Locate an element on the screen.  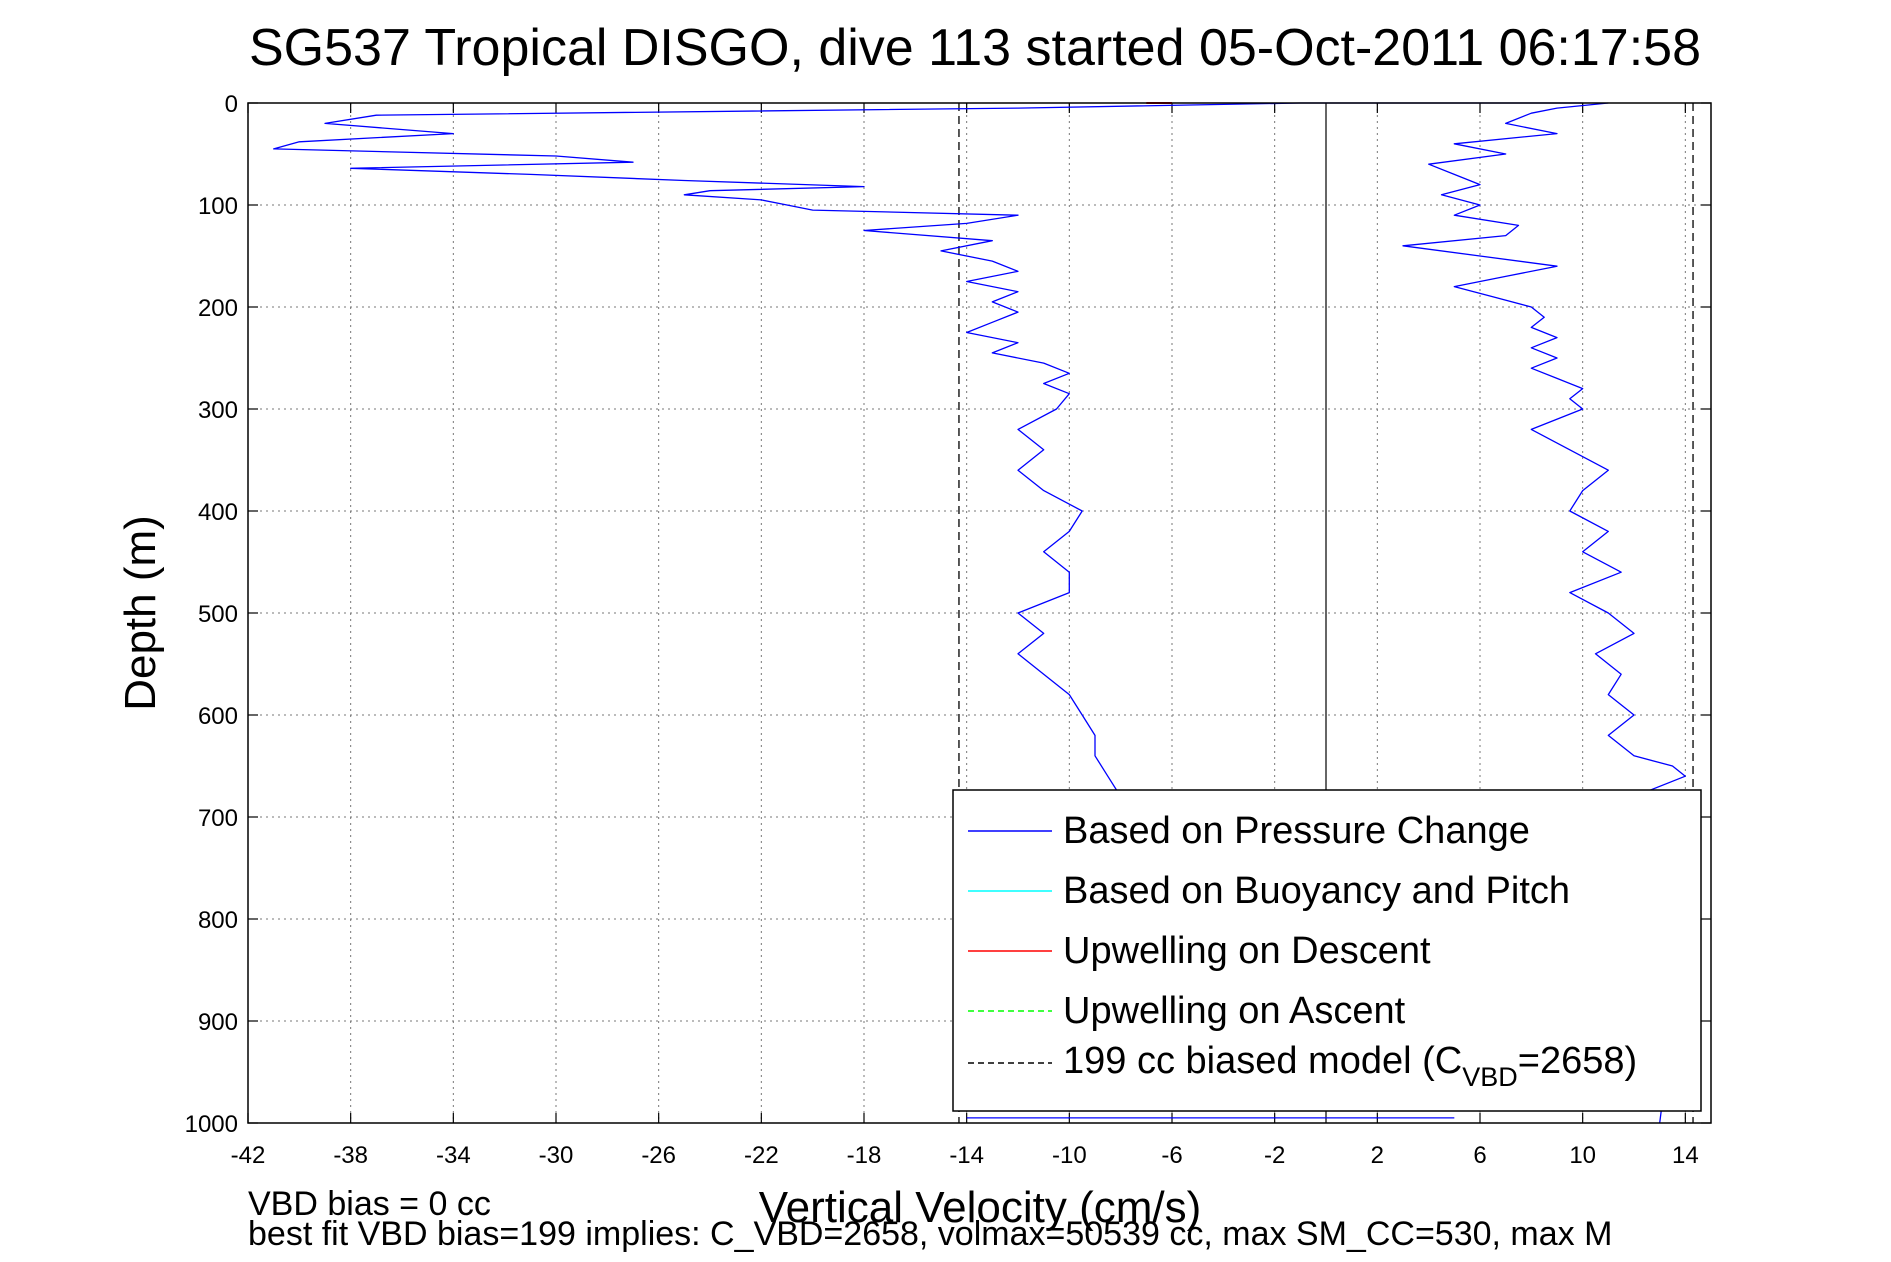
y-tick-label: 1000 is located at coordinates (211, 1124).